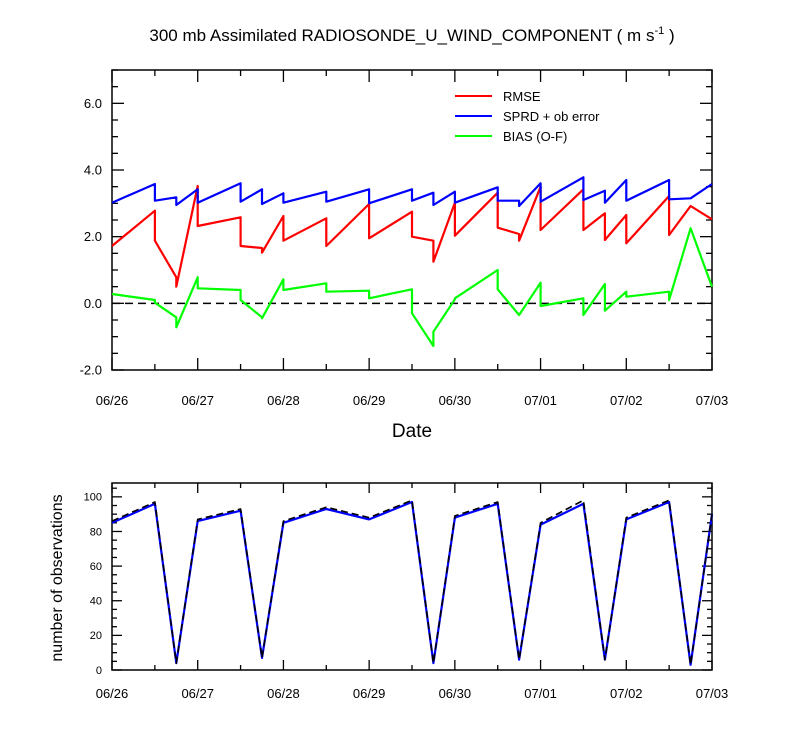 Image resolution: width=800 pixels, height=750 pixels. Describe the element at coordinates (412, 693) in the screenshot. I see `bottom-x-tick-labels: 06/26 06/27 06/28 06/29 06/30 07/01 07/02 07/03` at that location.